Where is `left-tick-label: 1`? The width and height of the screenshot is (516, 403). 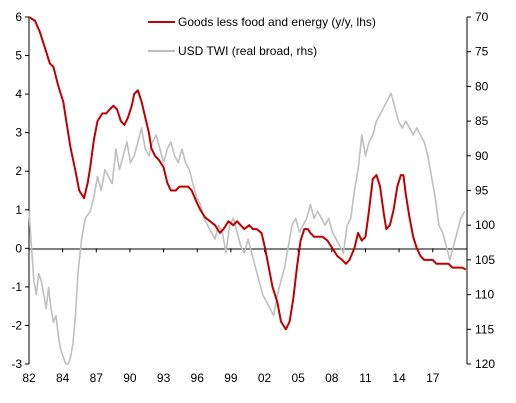
left-tick-label: 1 is located at coordinates (18, 210).